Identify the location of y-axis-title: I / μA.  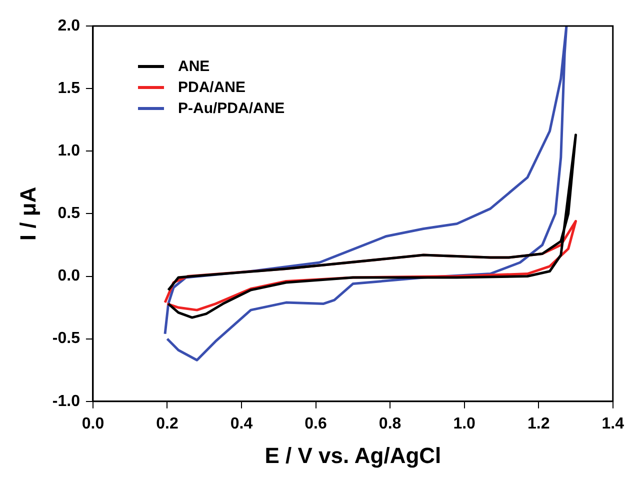
(27, 213).